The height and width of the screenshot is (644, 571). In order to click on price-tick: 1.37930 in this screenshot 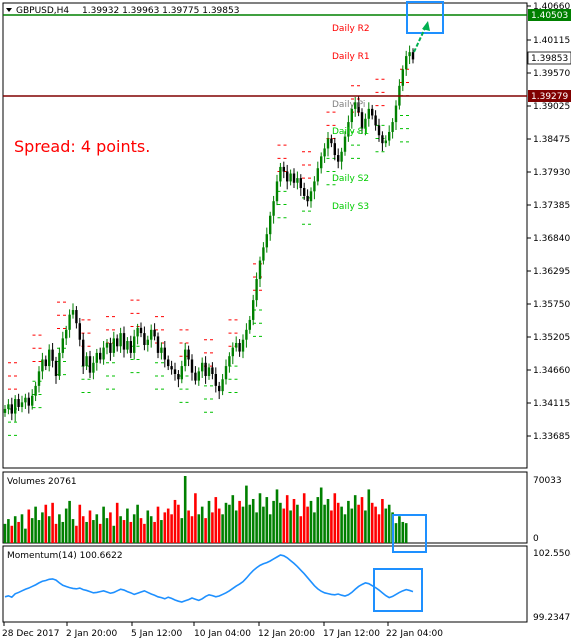, I will do `click(551, 173)`.